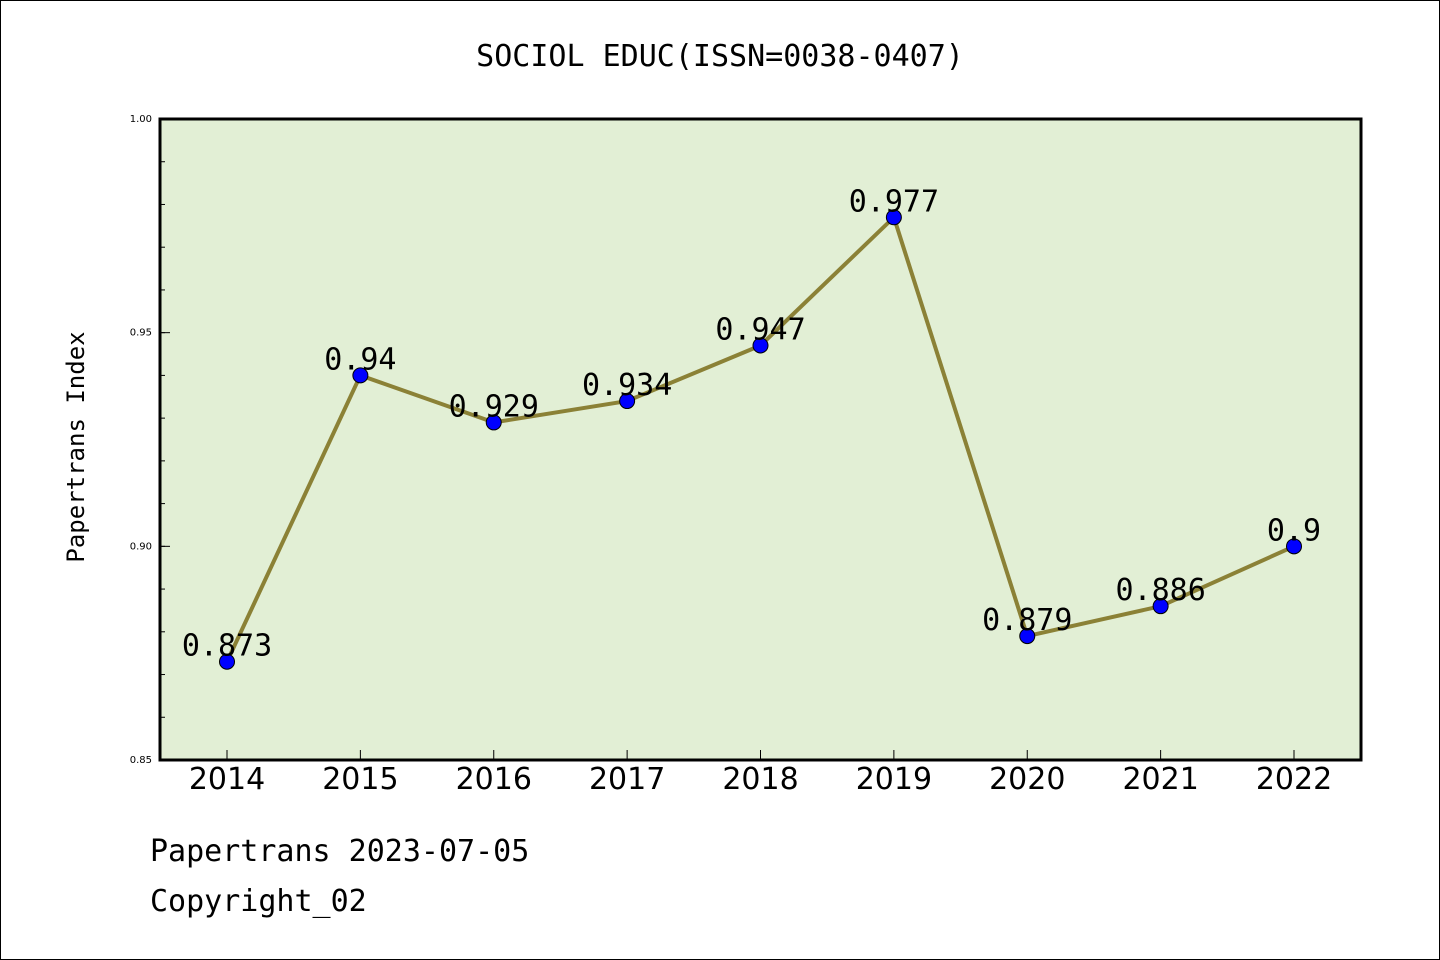 The image size is (1440, 960). I want to click on x-tick-label: 2016, so click(494, 779).